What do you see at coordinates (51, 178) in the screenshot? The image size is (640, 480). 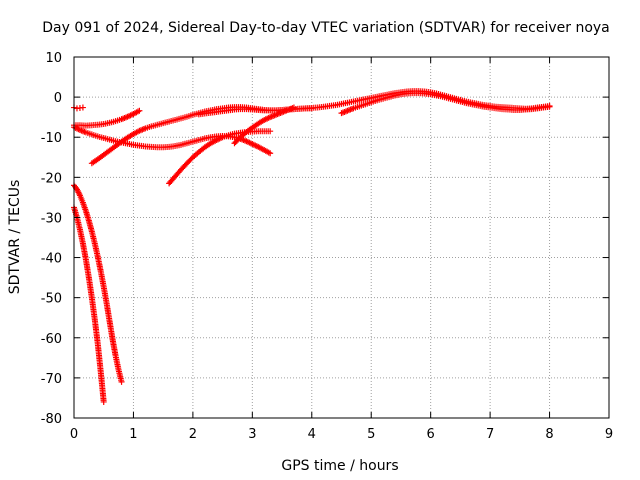 I see `y-tick-label: -20` at bounding box center [51, 178].